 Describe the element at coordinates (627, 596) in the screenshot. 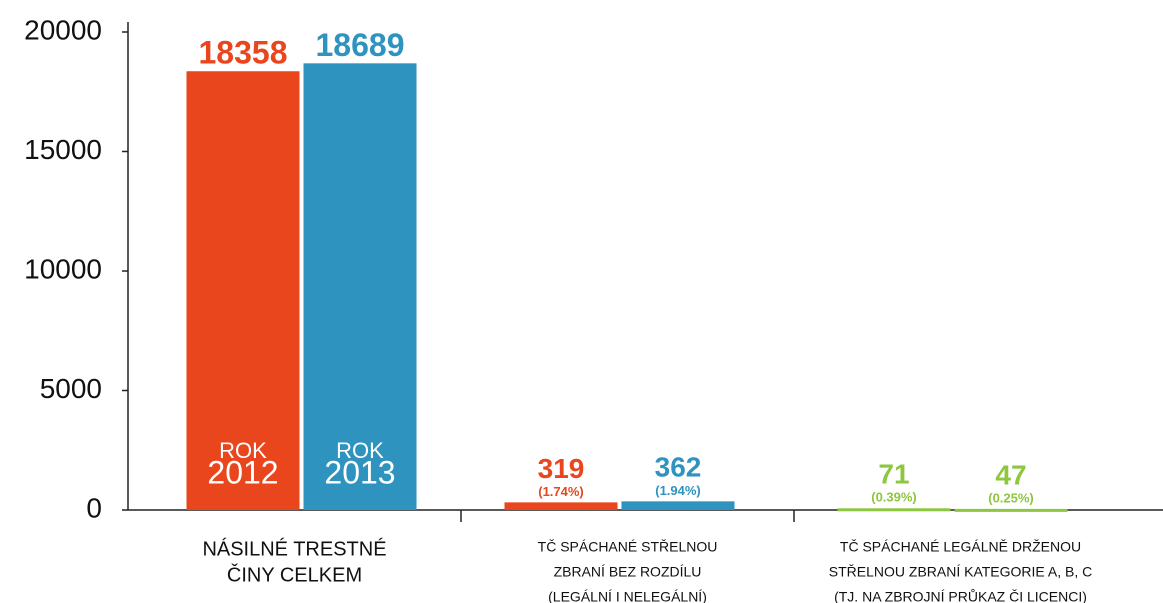

I see `x-tick-label: (LEGÁLNÍ I NELEGÁLNÍ)` at that location.